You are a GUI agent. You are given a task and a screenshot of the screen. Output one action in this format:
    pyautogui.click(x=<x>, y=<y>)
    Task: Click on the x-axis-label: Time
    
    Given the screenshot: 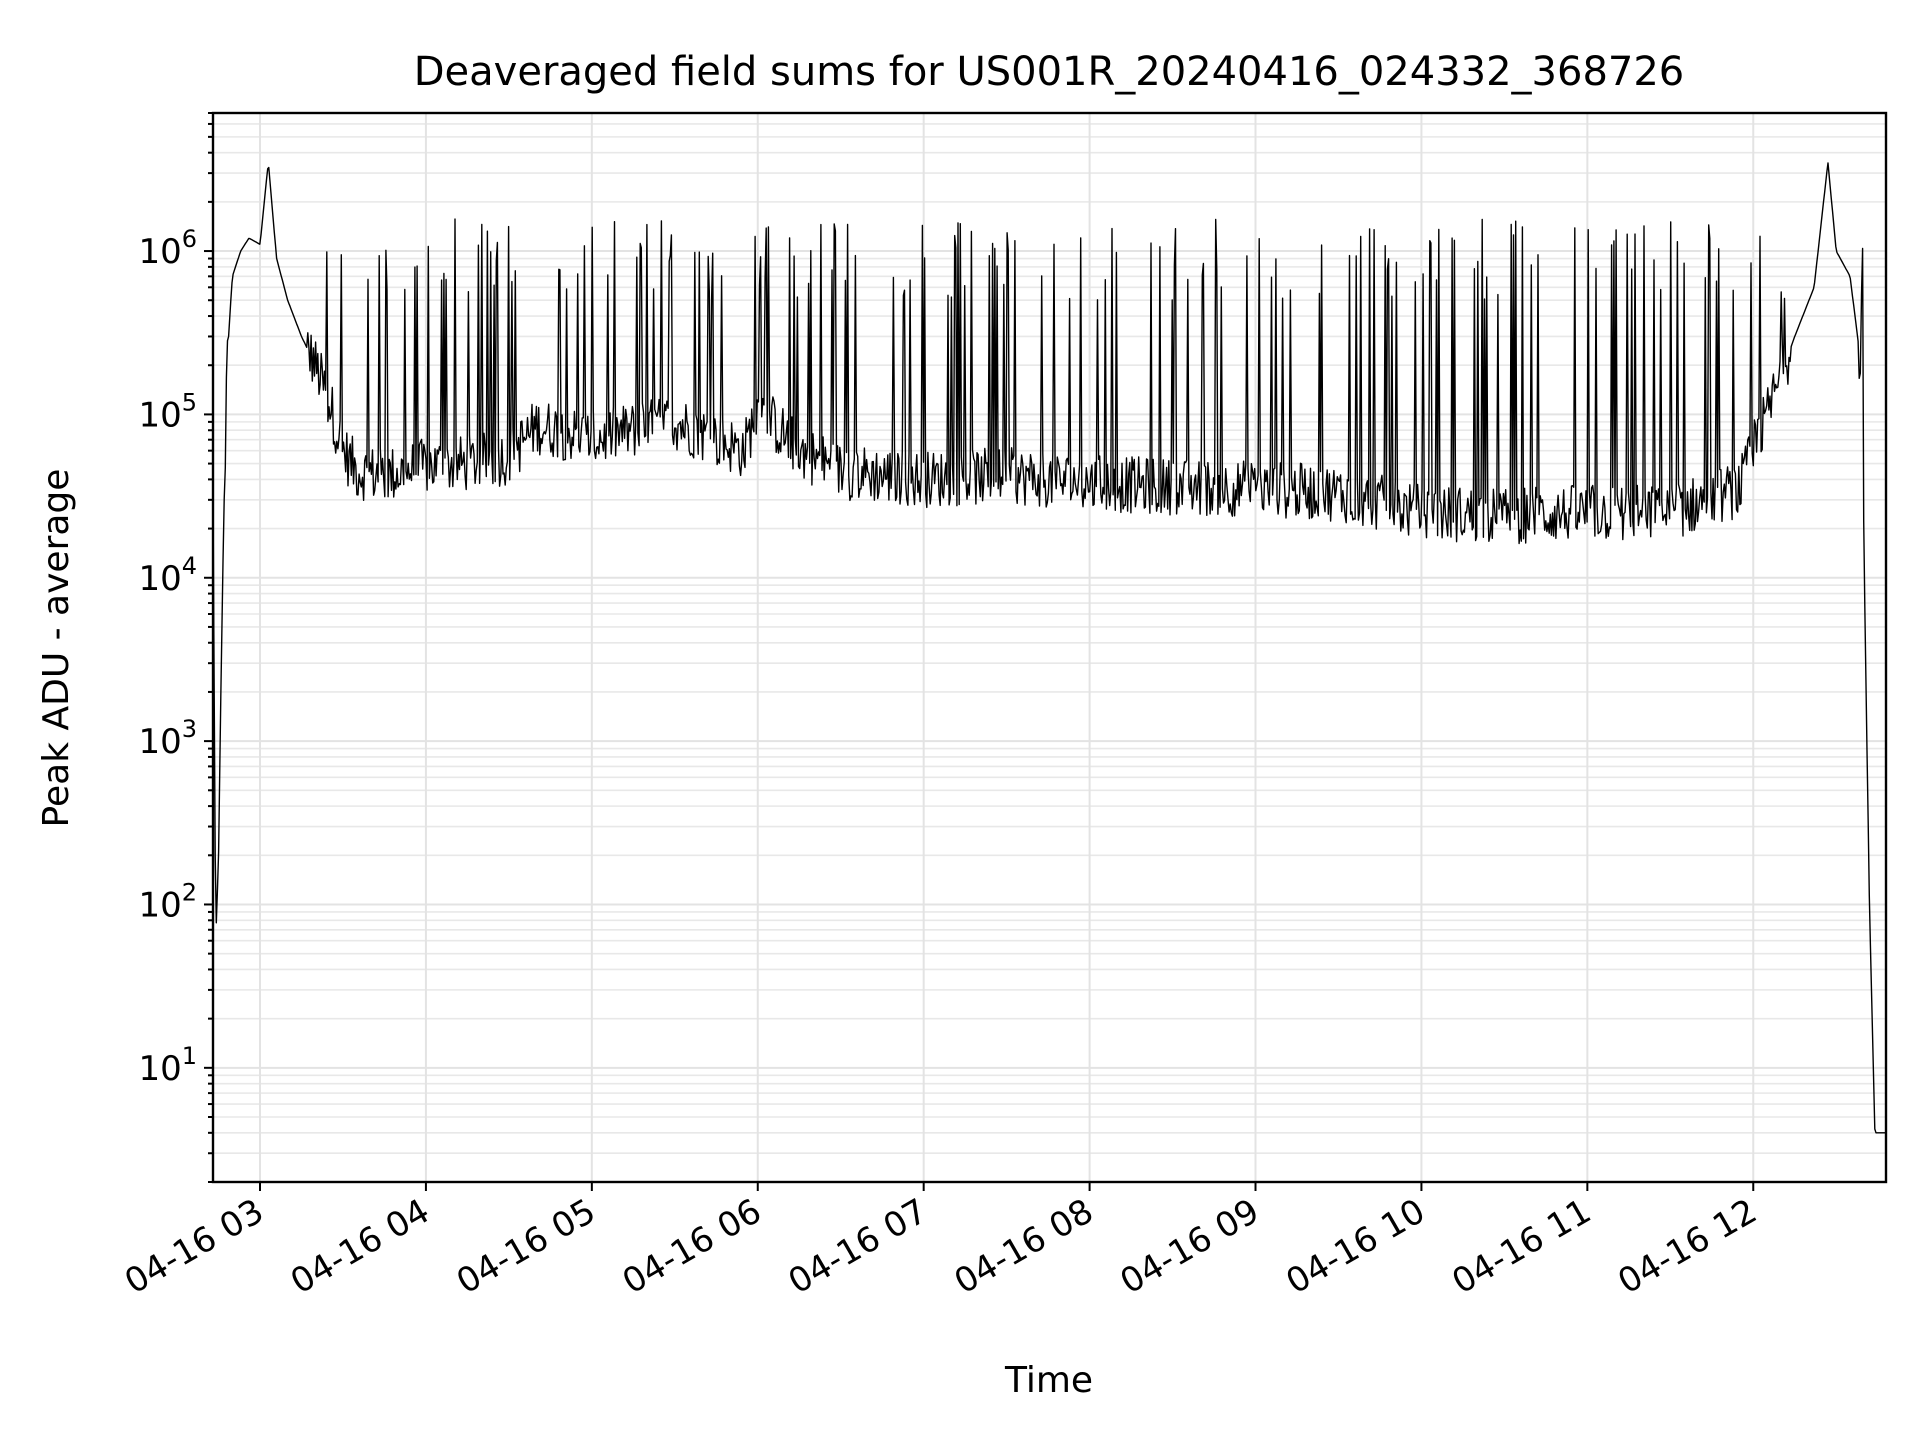 What is the action you would take?
    pyautogui.click(x=1048, y=1380)
    